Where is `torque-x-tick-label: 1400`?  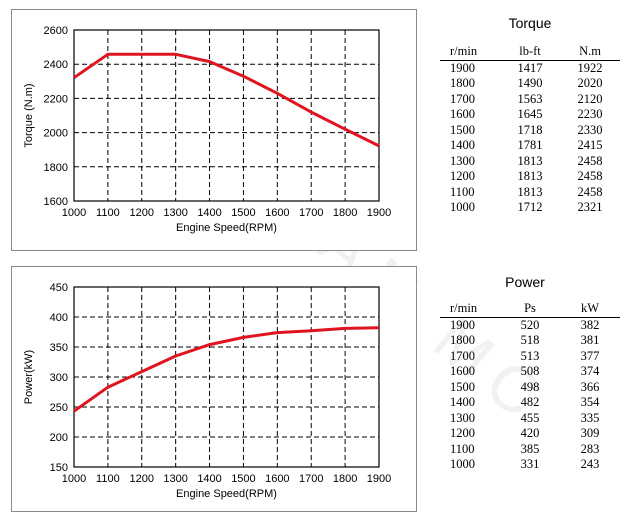 torque-x-tick-label: 1400 is located at coordinates (209, 213).